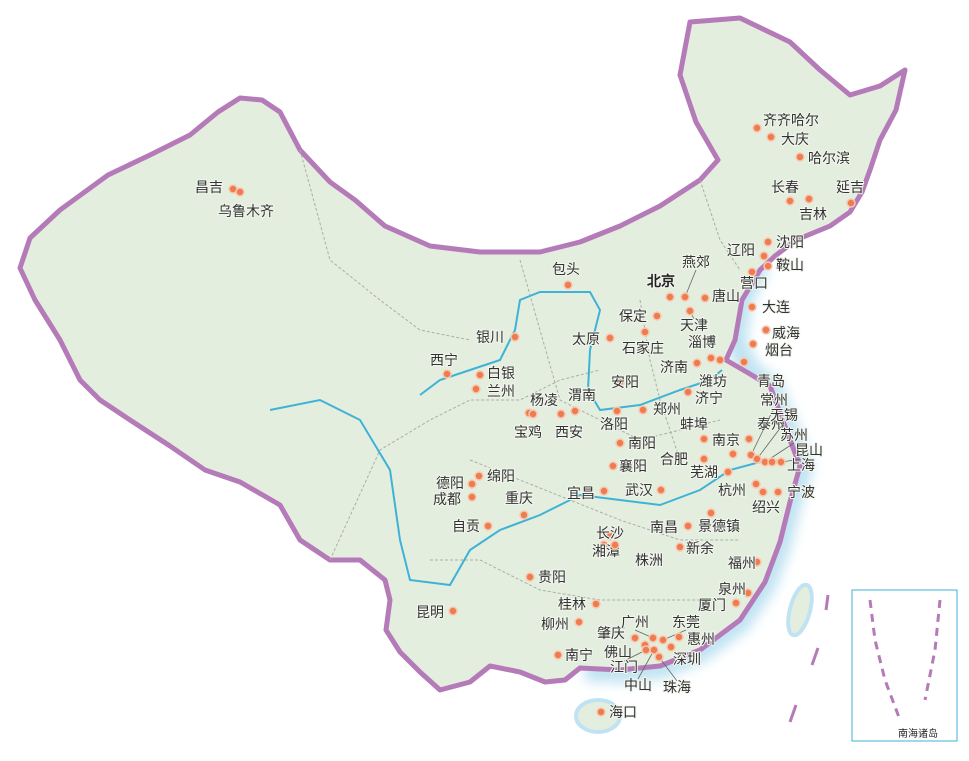 This screenshot has width=969, height=761. What do you see at coordinates (660, 410) in the screenshot?
I see `city-marker: 郑州` at bounding box center [660, 410].